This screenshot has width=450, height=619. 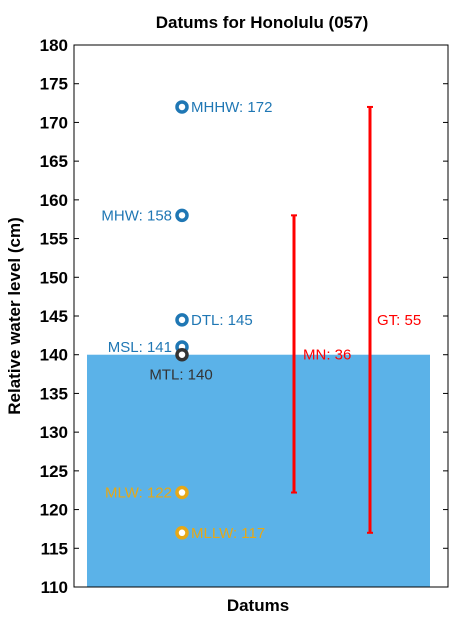 I want to click on y-tick-label: 140, so click(x=54, y=355).